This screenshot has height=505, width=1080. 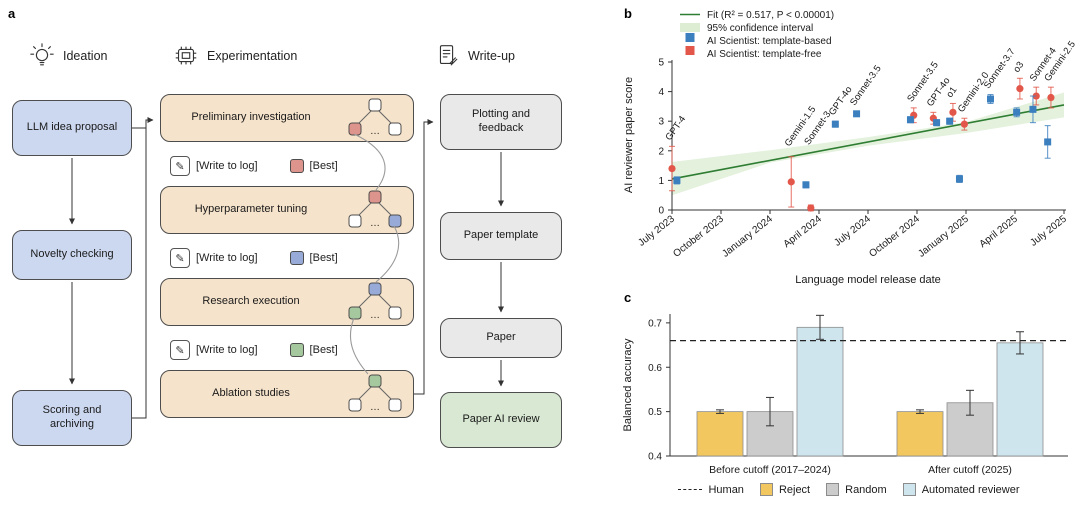 What do you see at coordinates (1048, 230) in the screenshot?
I see `svg-text: July 2025` at bounding box center [1048, 230].